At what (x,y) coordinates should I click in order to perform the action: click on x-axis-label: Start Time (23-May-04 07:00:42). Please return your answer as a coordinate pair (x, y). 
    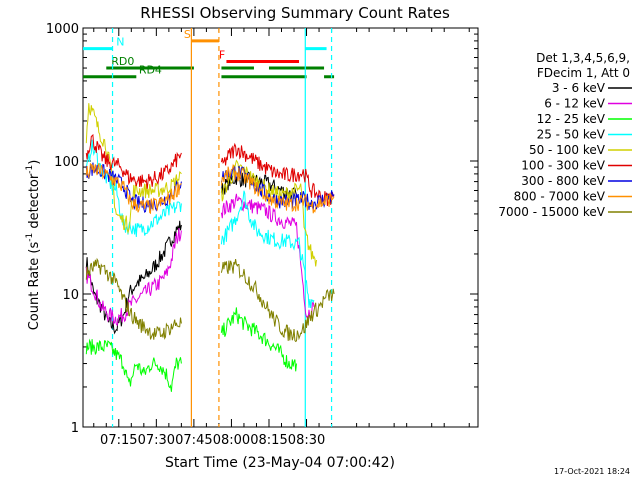
    Looking at the image, I should click on (280, 463).